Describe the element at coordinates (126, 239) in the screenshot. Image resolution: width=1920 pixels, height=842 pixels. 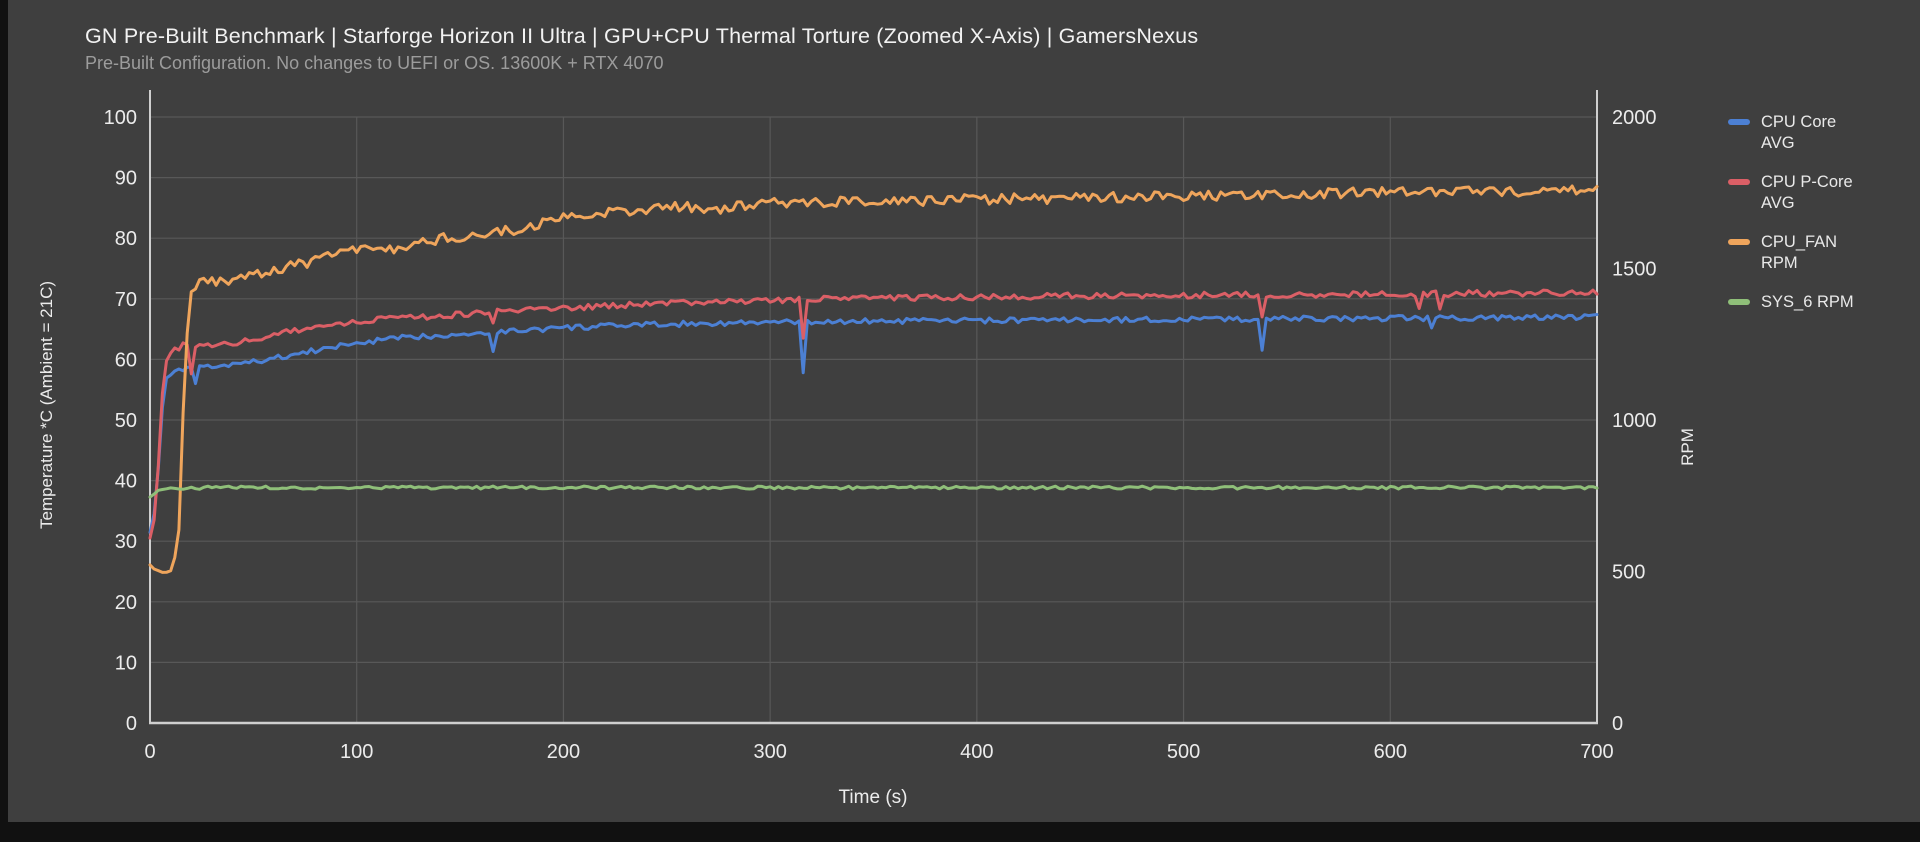
I see `y-axis-left-tick-label: 80` at that location.